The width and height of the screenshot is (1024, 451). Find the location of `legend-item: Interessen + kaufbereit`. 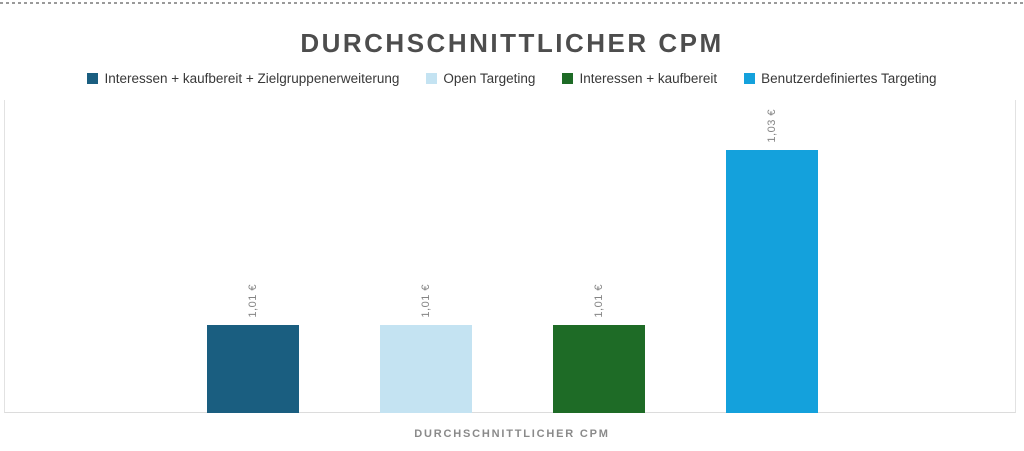

legend-item: Interessen + kaufbereit is located at coordinates (639, 78).